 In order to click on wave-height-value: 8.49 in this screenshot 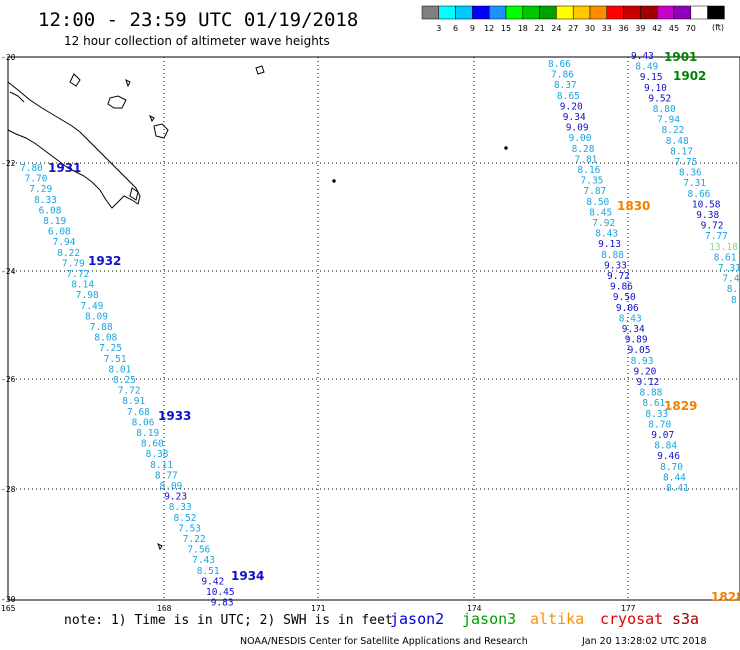, I will do `click(646, 67)`.